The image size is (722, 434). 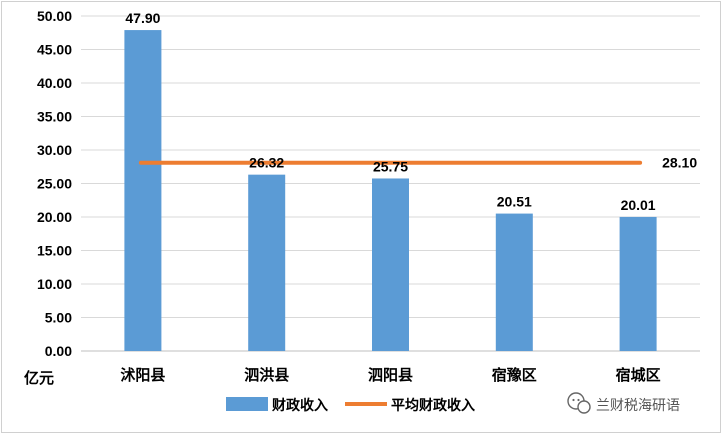 What do you see at coordinates (54, 251) in the screenshot?
I see `y-tick-label: 15.00` at bounding box center [54, 251].